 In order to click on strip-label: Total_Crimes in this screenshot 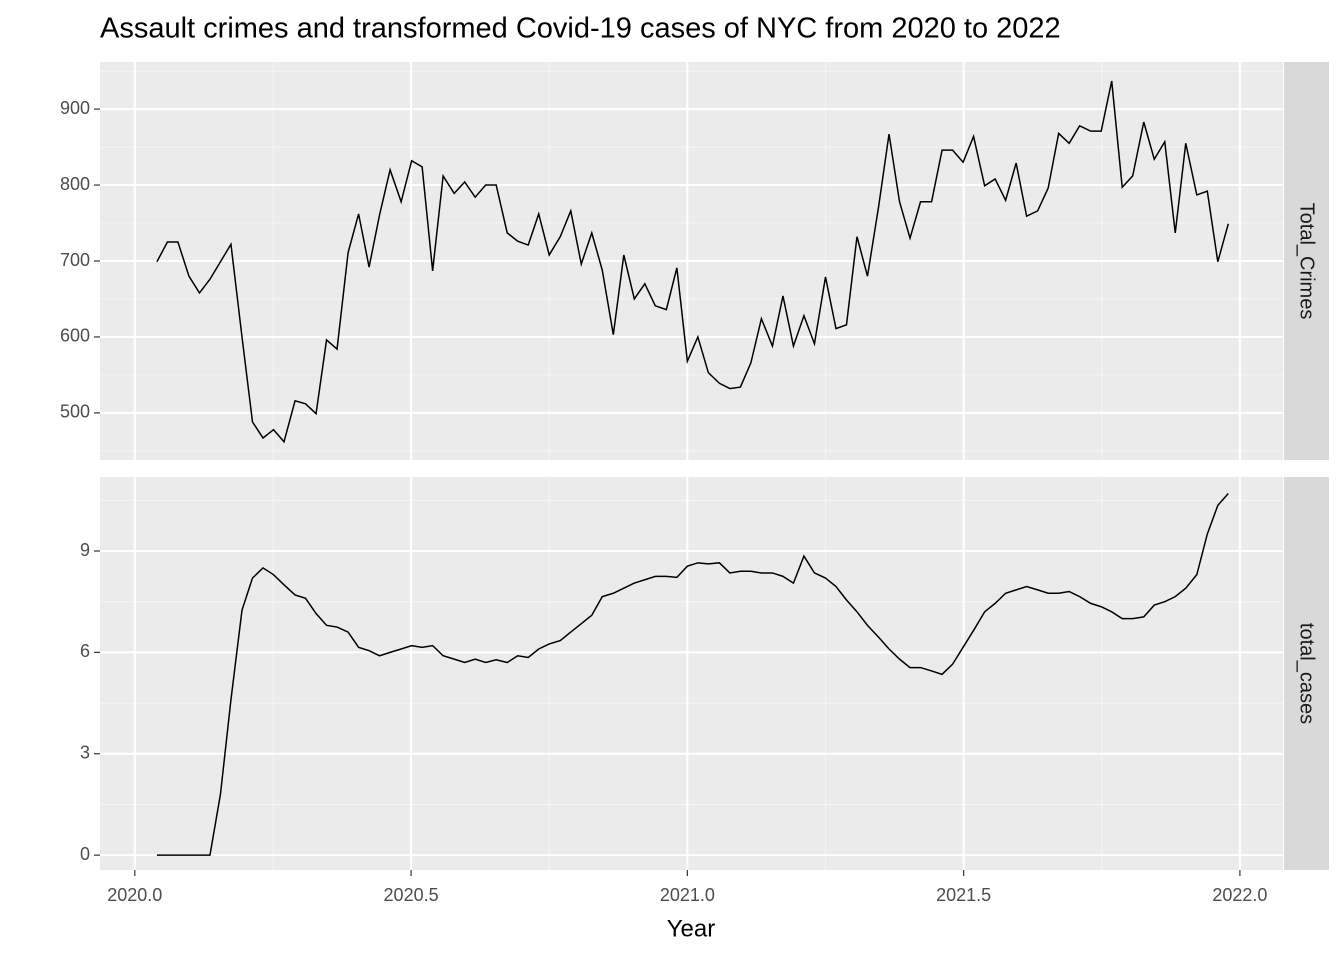, I will do `click(1307, 261)`.